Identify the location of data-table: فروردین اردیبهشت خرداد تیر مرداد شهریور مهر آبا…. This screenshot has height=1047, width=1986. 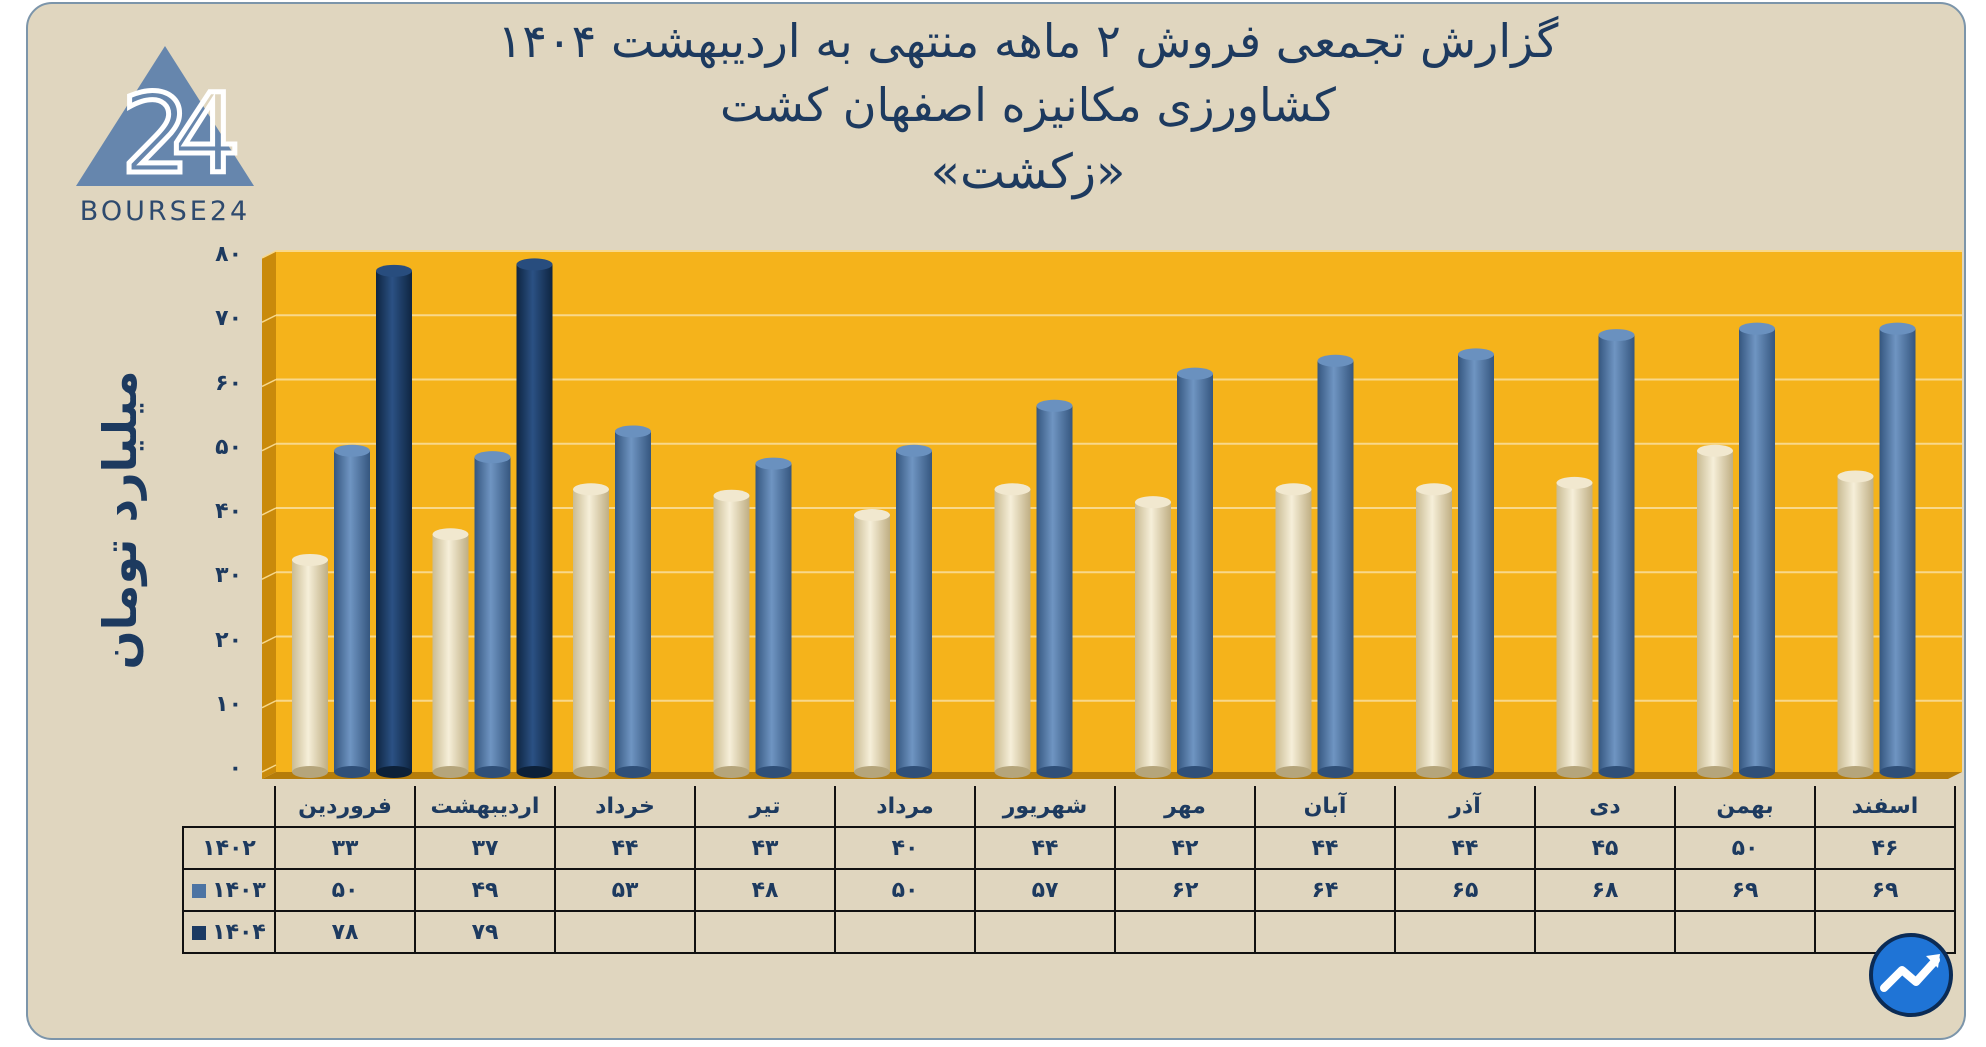
(1069, 870).